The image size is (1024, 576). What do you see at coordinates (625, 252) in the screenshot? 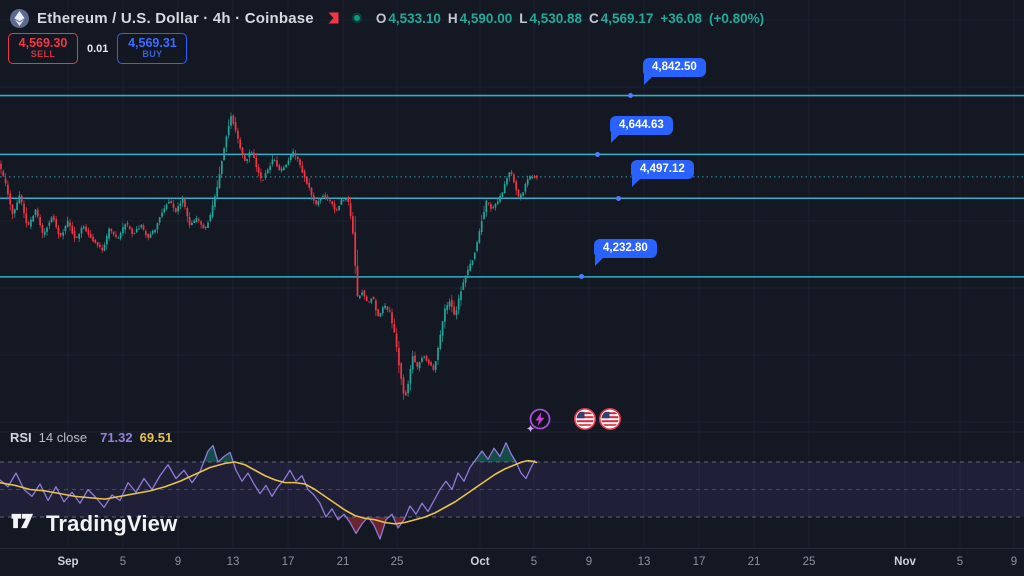
I see `price-level-label: 4,232.80` at bounding box center [625, 252].